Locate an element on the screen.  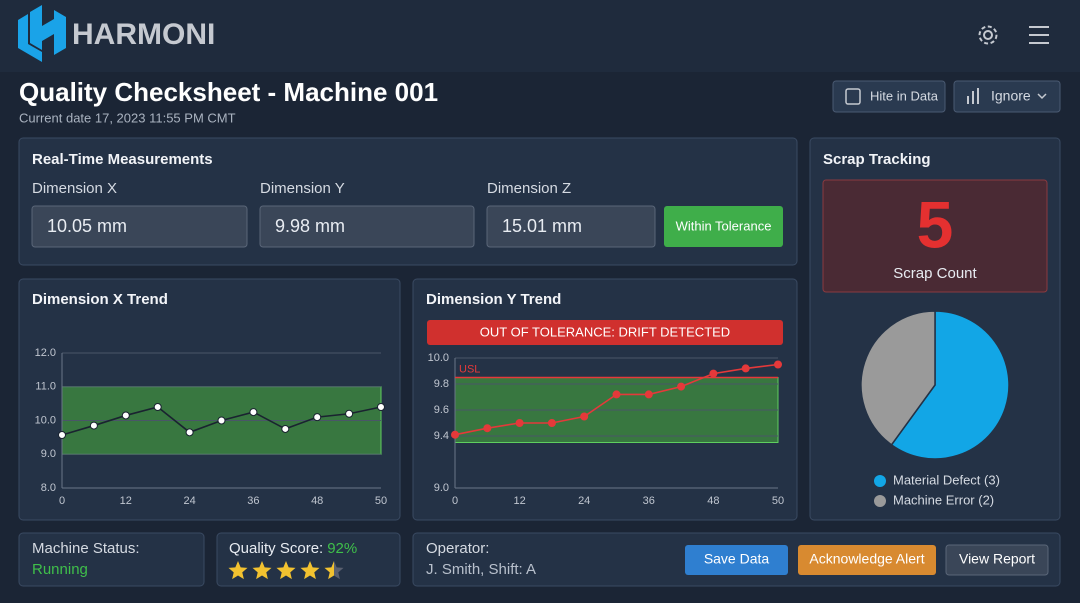
limit-label: USL is located at coordinates (469, 369).